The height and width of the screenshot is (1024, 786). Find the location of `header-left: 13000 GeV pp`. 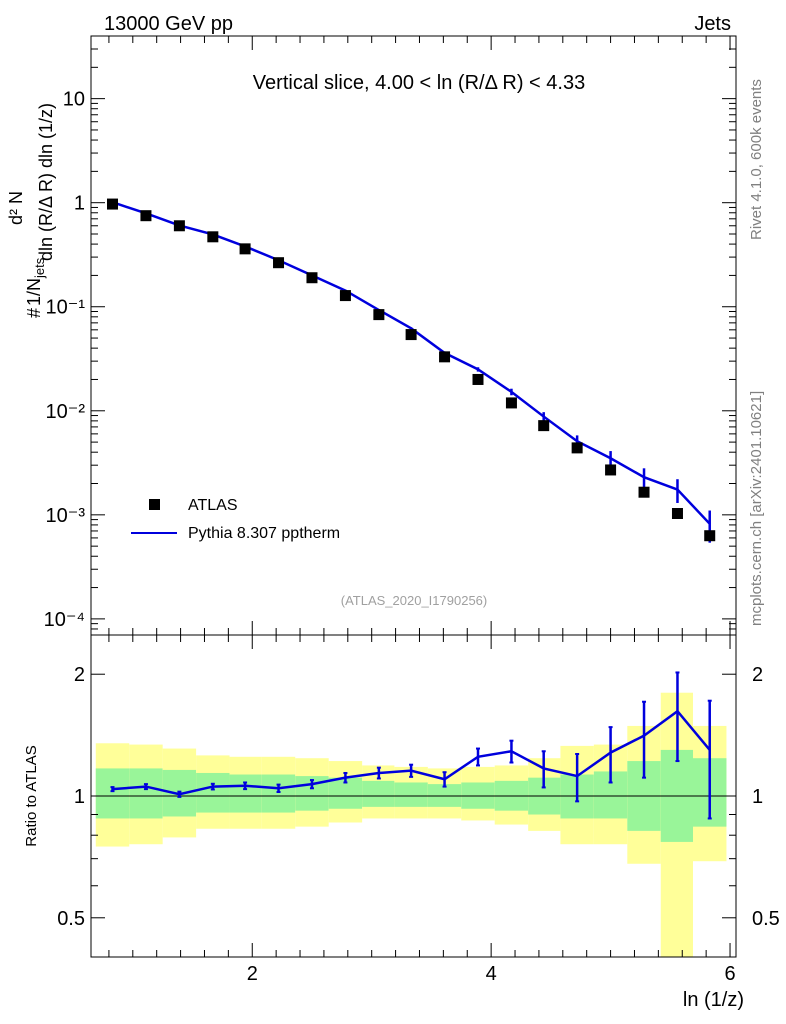

header-left: 13000 GeV pp is located at coordinates (168, 24).